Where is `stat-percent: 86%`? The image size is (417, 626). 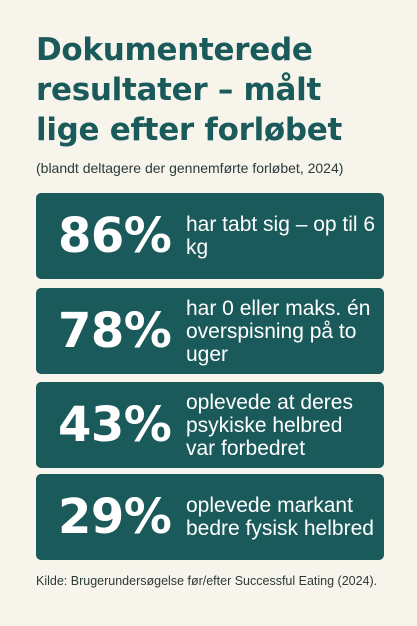 stat-percent: 86% is located at coordinates (115, 236).